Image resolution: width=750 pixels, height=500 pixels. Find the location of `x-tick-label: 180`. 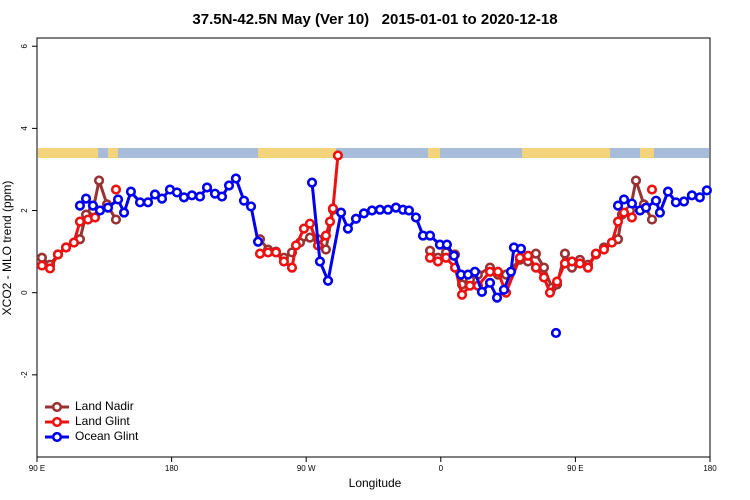

x-tick-label: 180 is located at coordinates (172, 468).